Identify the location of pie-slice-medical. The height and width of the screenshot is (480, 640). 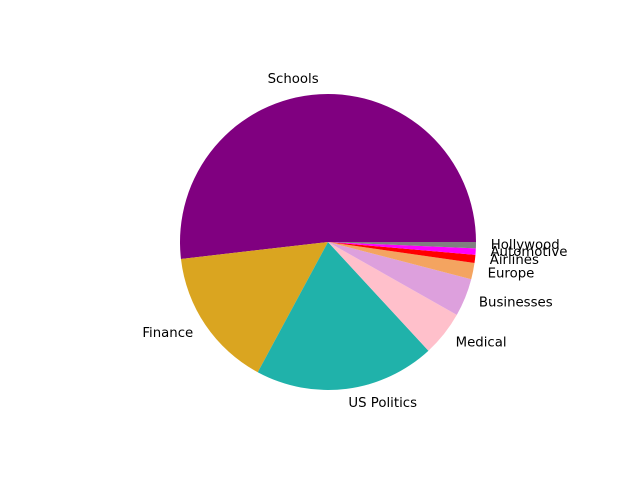
(392, 296).